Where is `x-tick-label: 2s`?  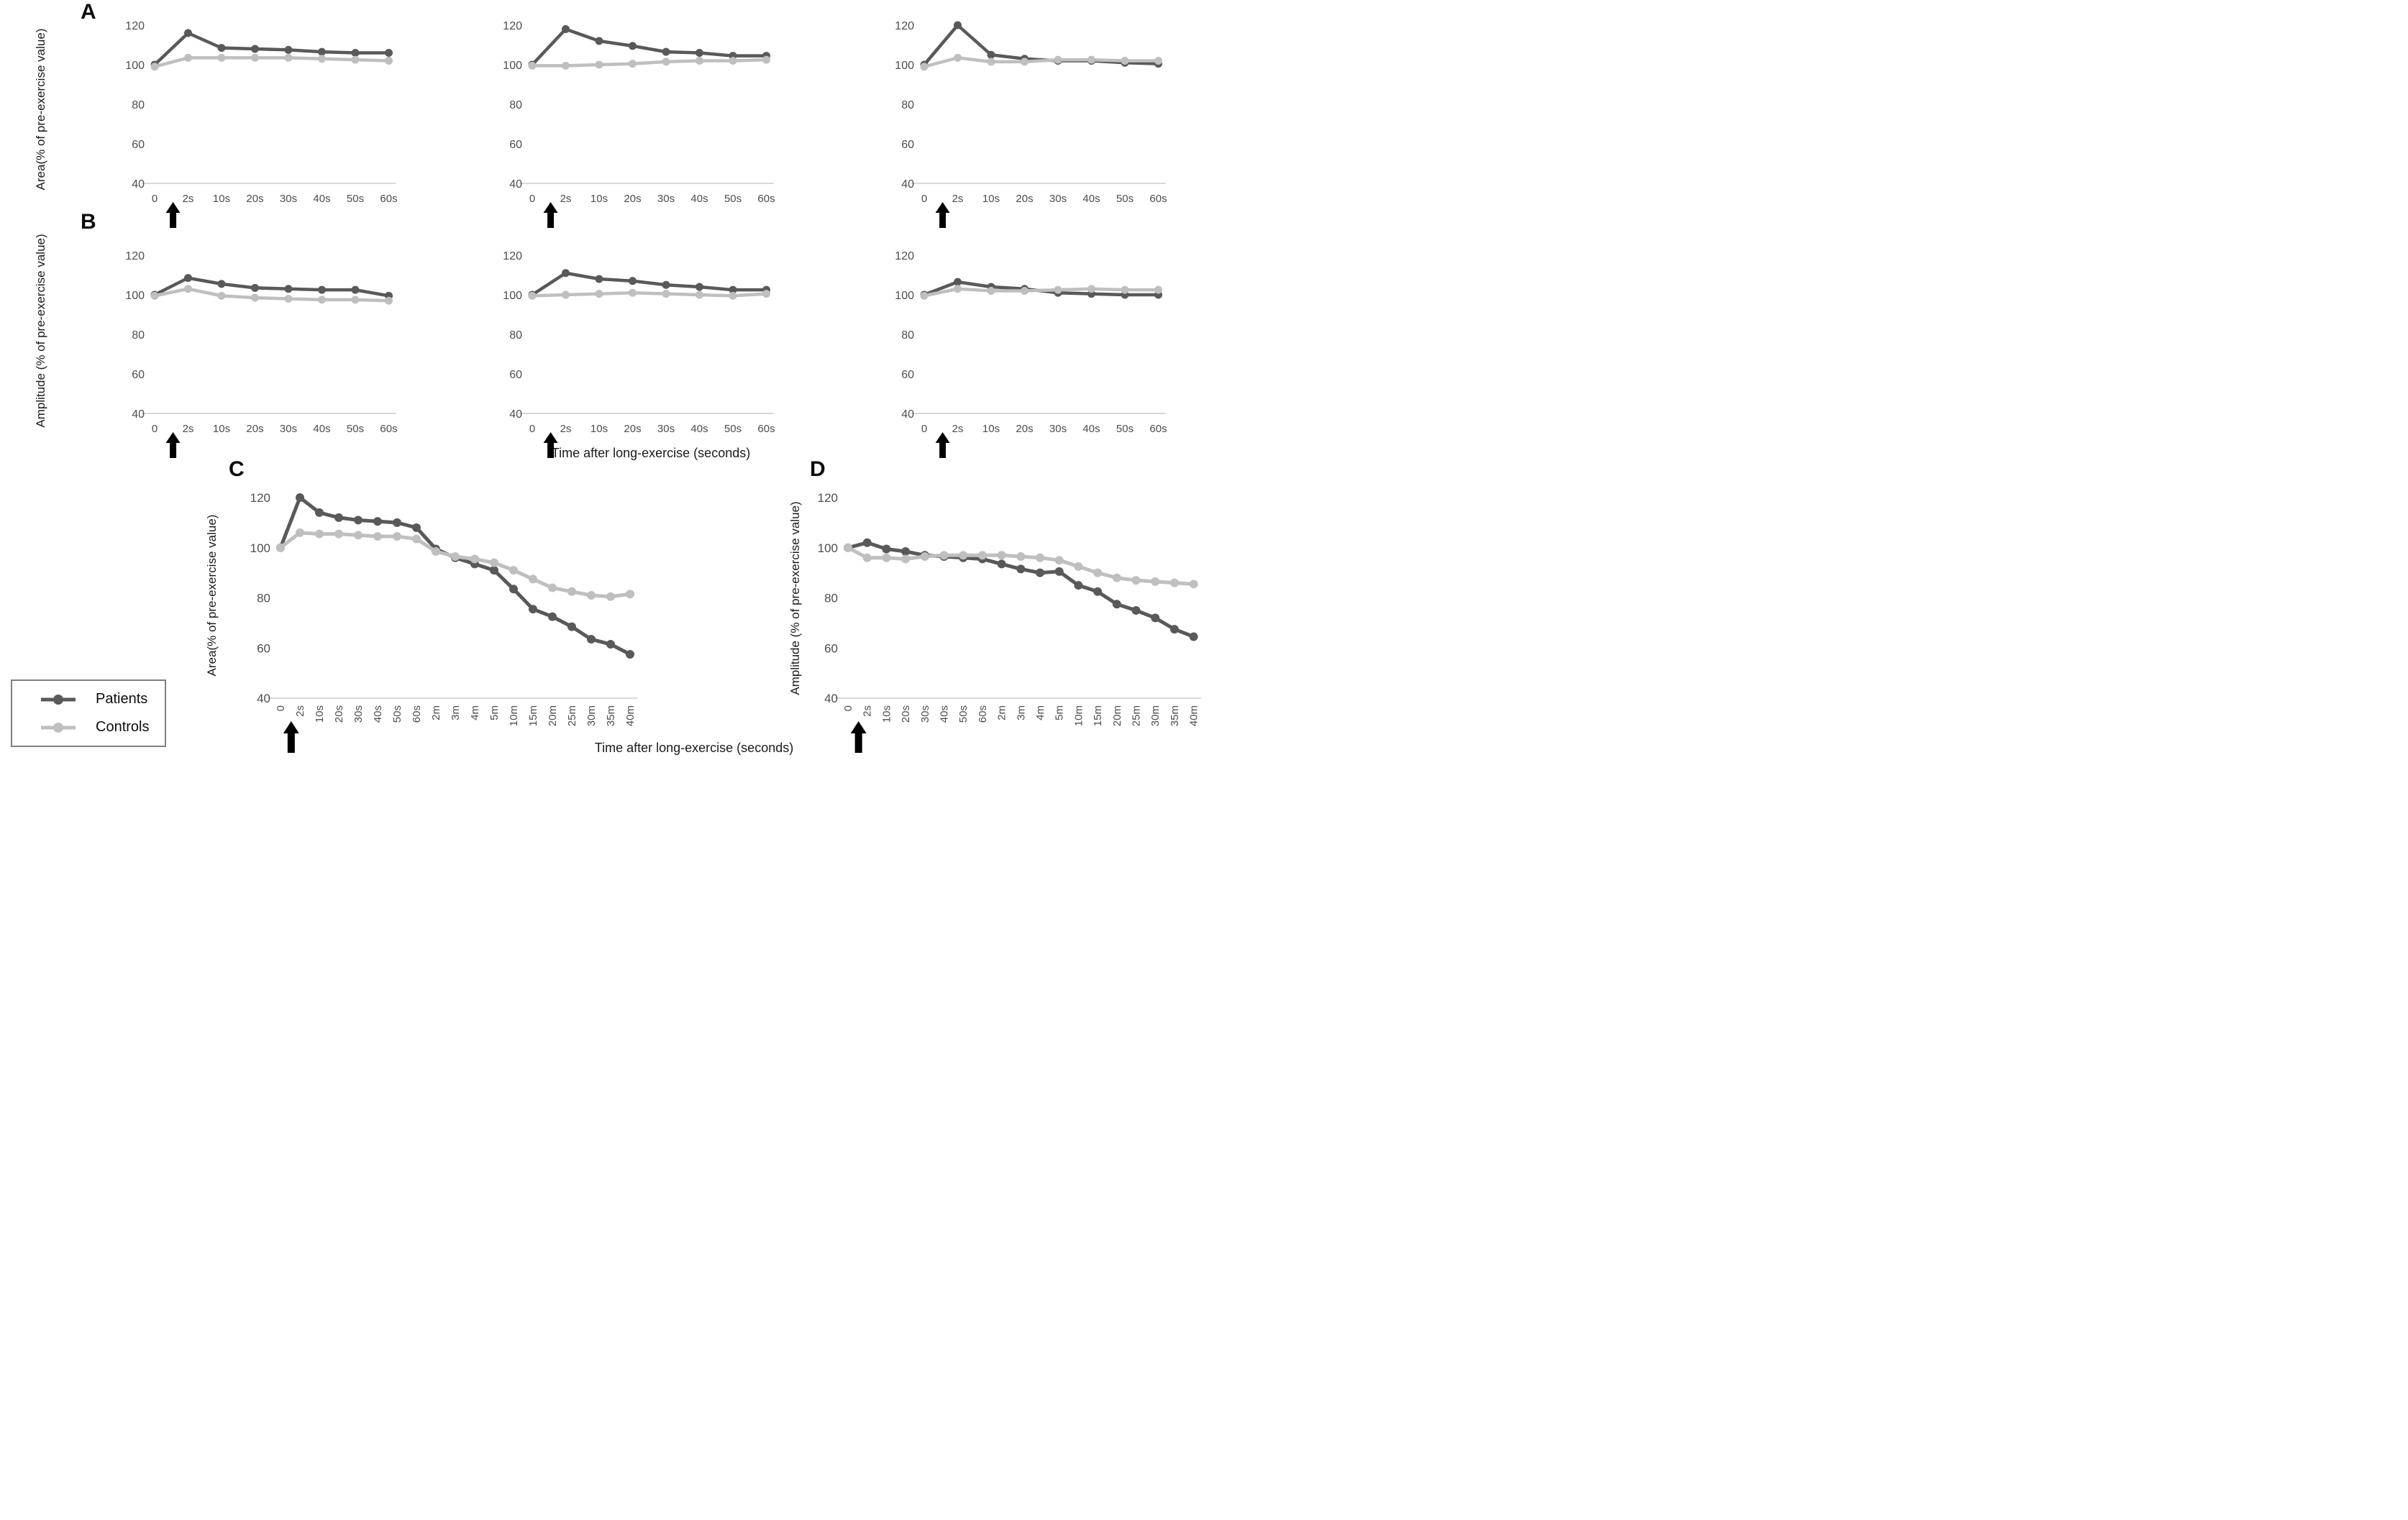
x-tick-label: 2s is located at coordinates (189, 429).